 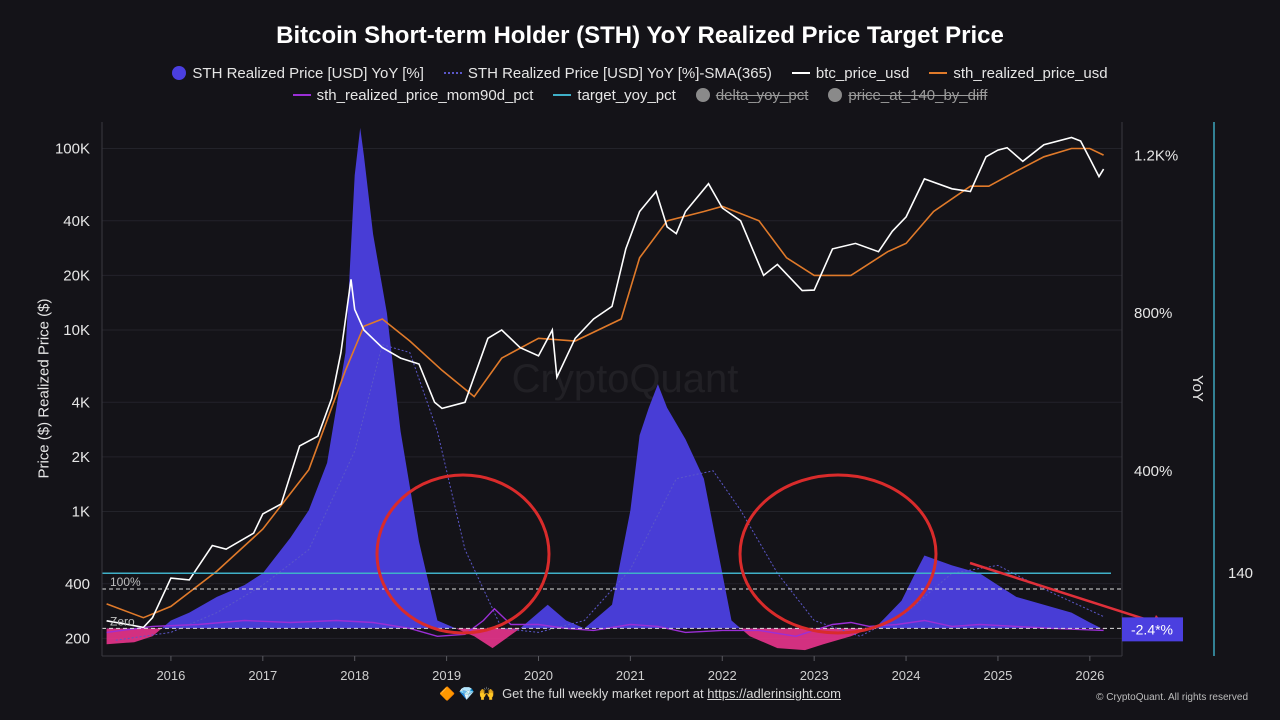 I want to click on legend-label: price_at_140_by_diff, so click(x=918, y=95).